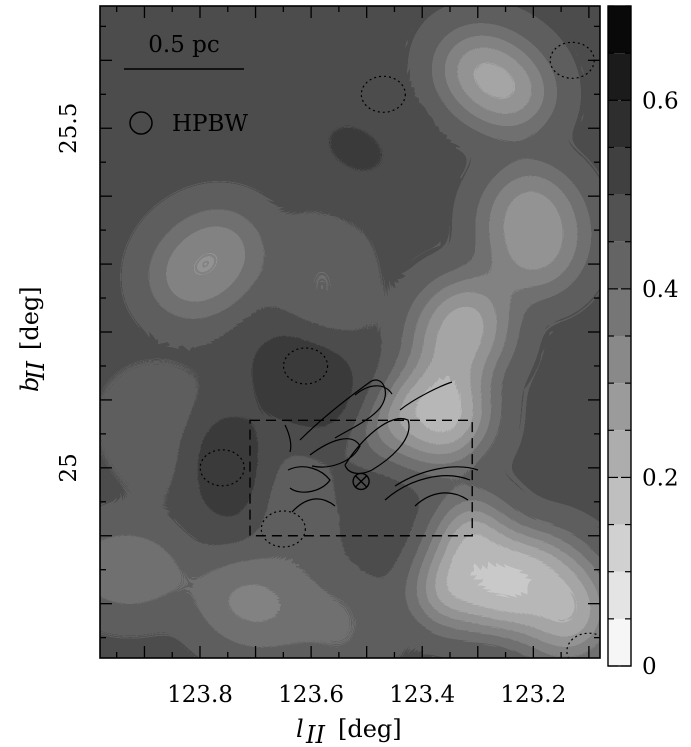  I want to click on y-tick-label: 25.5, so click(69, 128).